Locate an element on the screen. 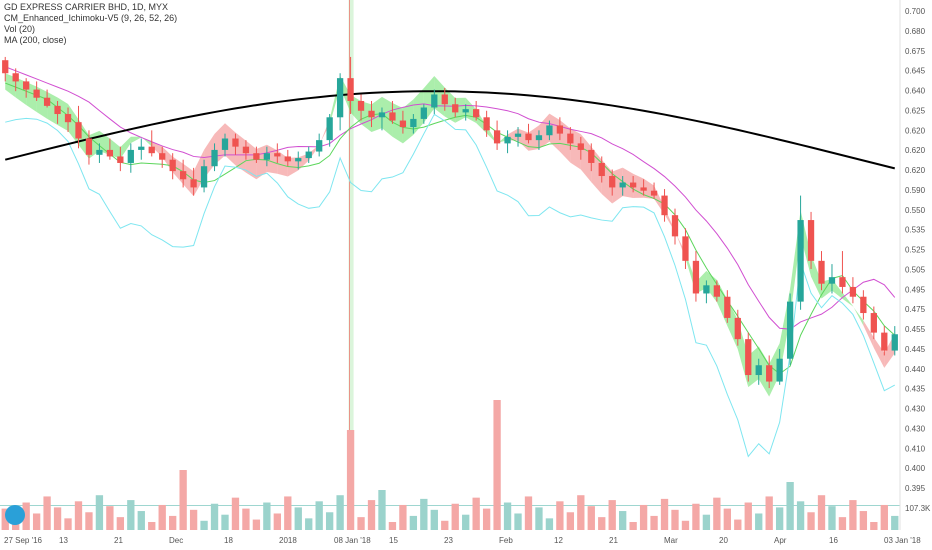 Image resolution: width=932 pixels, height=550 pixels. time-tick-label: Dec is located at coordinates (176, 540).